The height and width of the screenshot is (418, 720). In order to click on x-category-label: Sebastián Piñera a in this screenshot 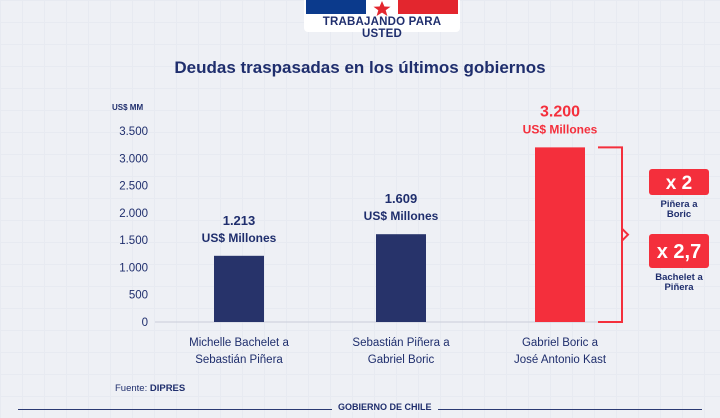, I will do `click(401, 343)`.